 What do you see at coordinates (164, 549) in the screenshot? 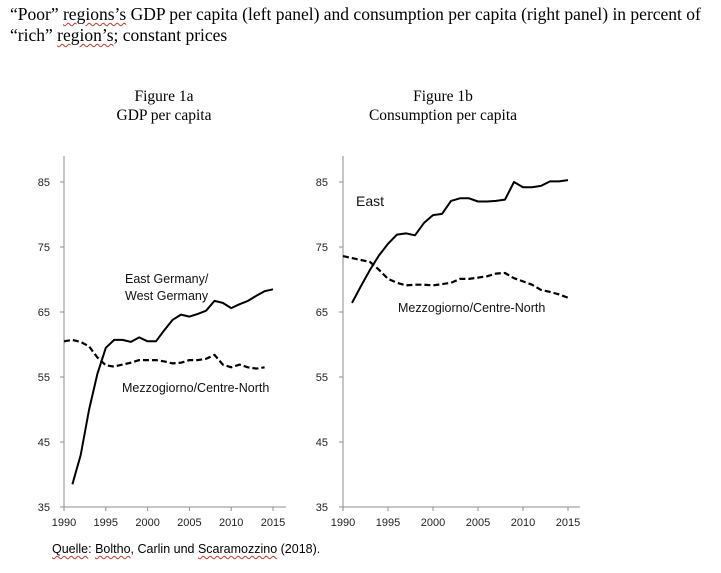
I see `source-mid: , Carlin und` at bounding box center [164, 549].